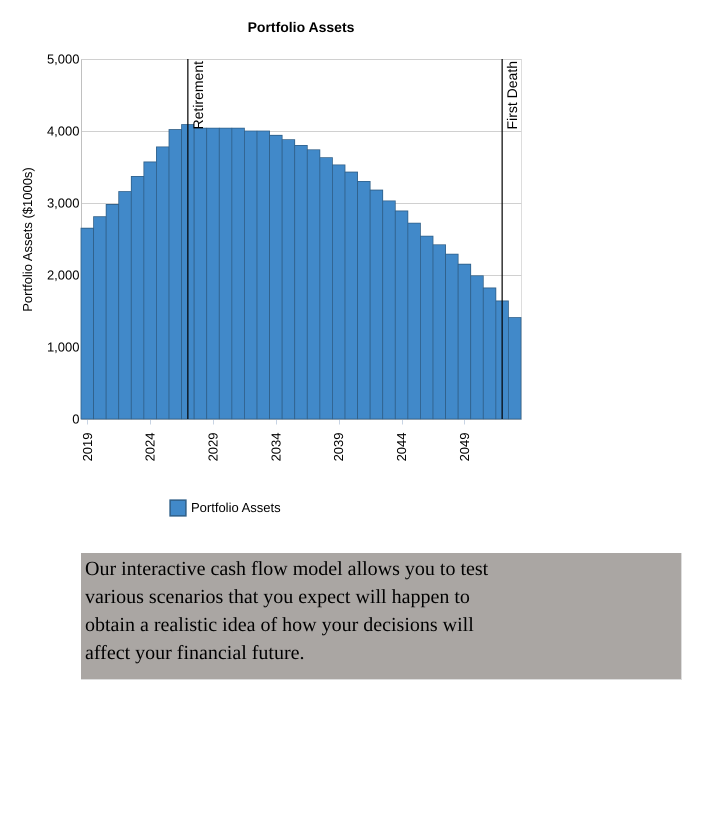 This screenshot has height=838, width=709. What do you see at coordinates (276, 447) in the screenshot?
I see `x-tick-label: 2034` at bounding box center [276, 447].